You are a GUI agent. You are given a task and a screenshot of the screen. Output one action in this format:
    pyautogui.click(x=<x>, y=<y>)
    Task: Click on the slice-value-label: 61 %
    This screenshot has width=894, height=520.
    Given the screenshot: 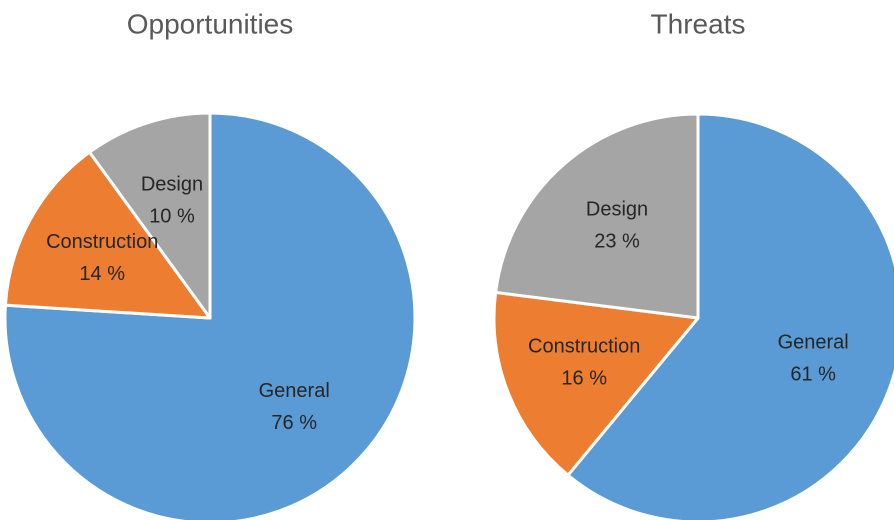 What is the action you would take?
    pyautogui.click(x=813, y=375)
    